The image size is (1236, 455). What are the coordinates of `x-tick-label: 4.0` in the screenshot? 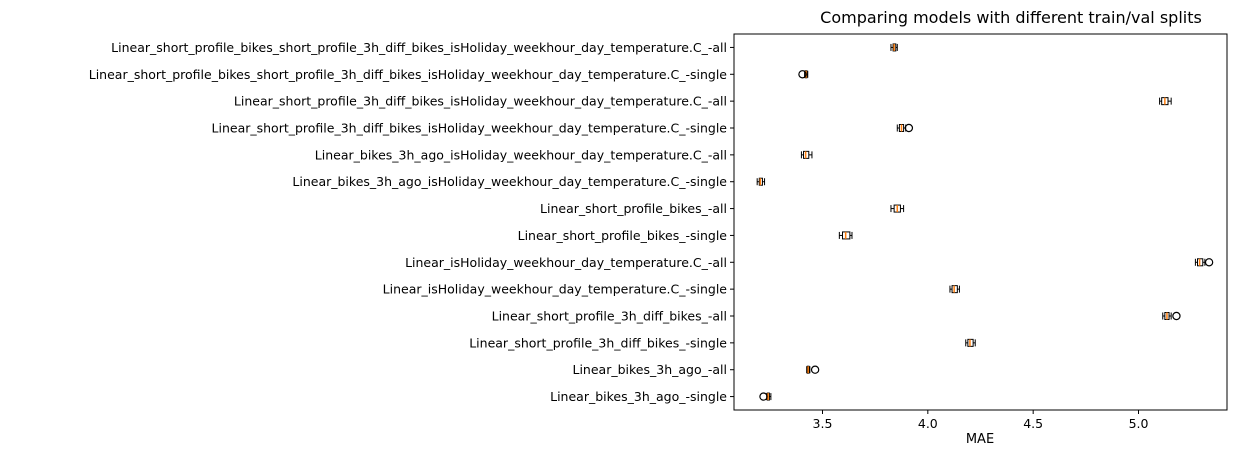 It's located at (928, 423).